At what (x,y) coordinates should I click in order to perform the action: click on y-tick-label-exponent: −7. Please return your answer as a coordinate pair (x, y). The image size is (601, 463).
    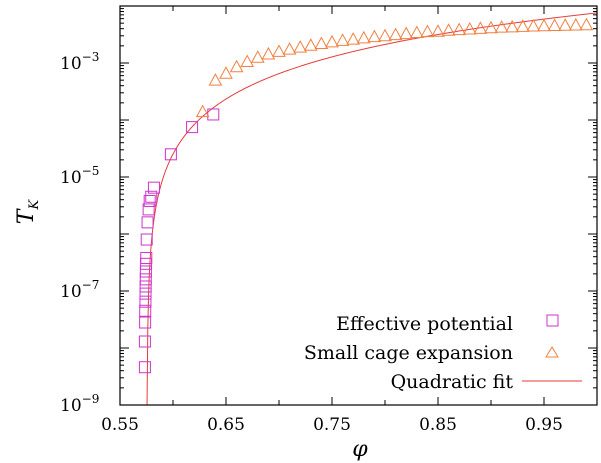
    Looking at the image, I should click on (91, 285).